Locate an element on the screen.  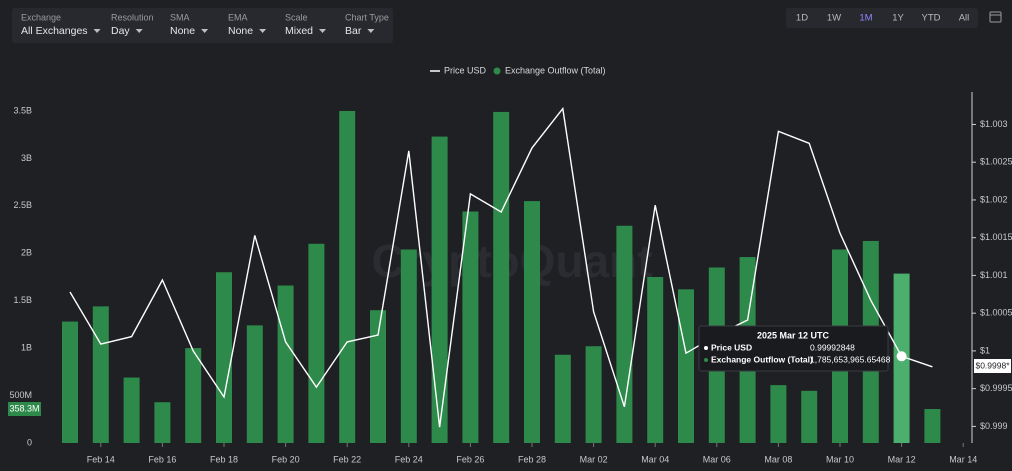
dropdown-value: All Exchanges is located at coordinates (54, 31).